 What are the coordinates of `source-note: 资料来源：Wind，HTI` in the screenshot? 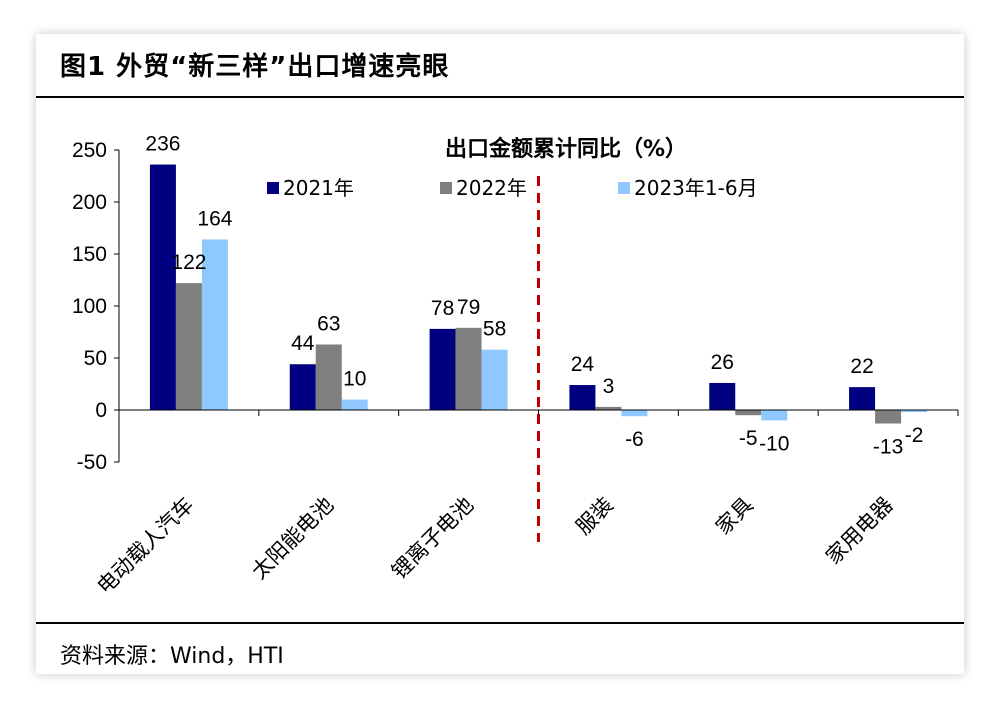 It's located at (172, 656).